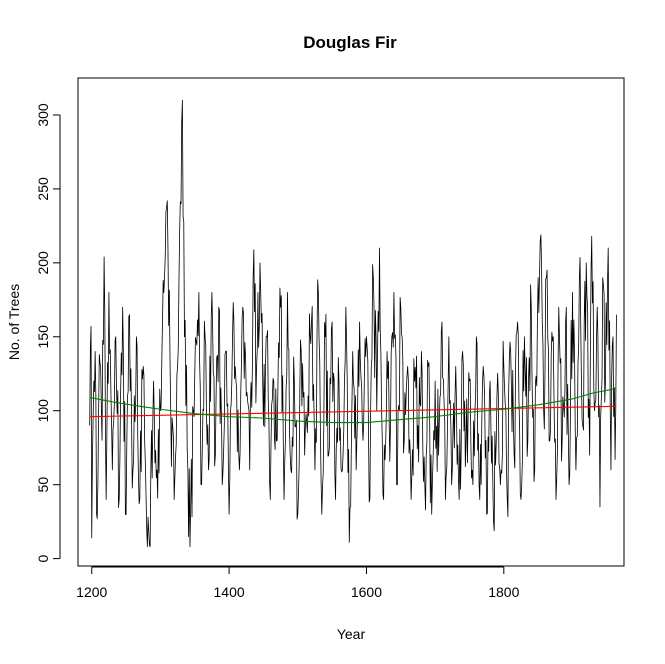 This screenshot has width=665, height=664. I want to click on y-axis: 0 50 100 150 200 250 300, so click(48, 333).